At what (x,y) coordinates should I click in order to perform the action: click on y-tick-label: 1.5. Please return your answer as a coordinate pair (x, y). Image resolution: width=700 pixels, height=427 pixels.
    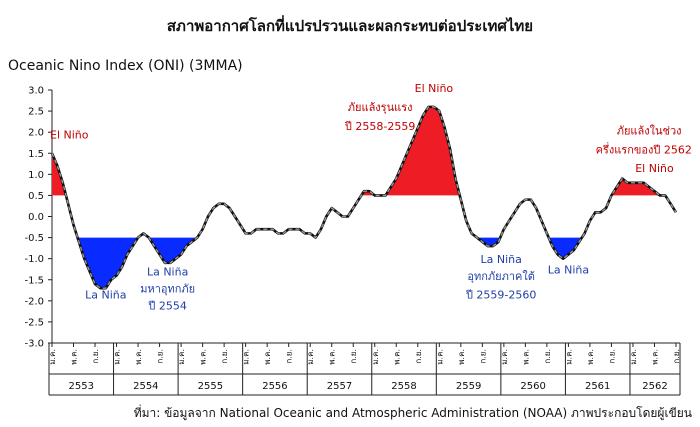
    Looking at the image, I should click on (36, 154).